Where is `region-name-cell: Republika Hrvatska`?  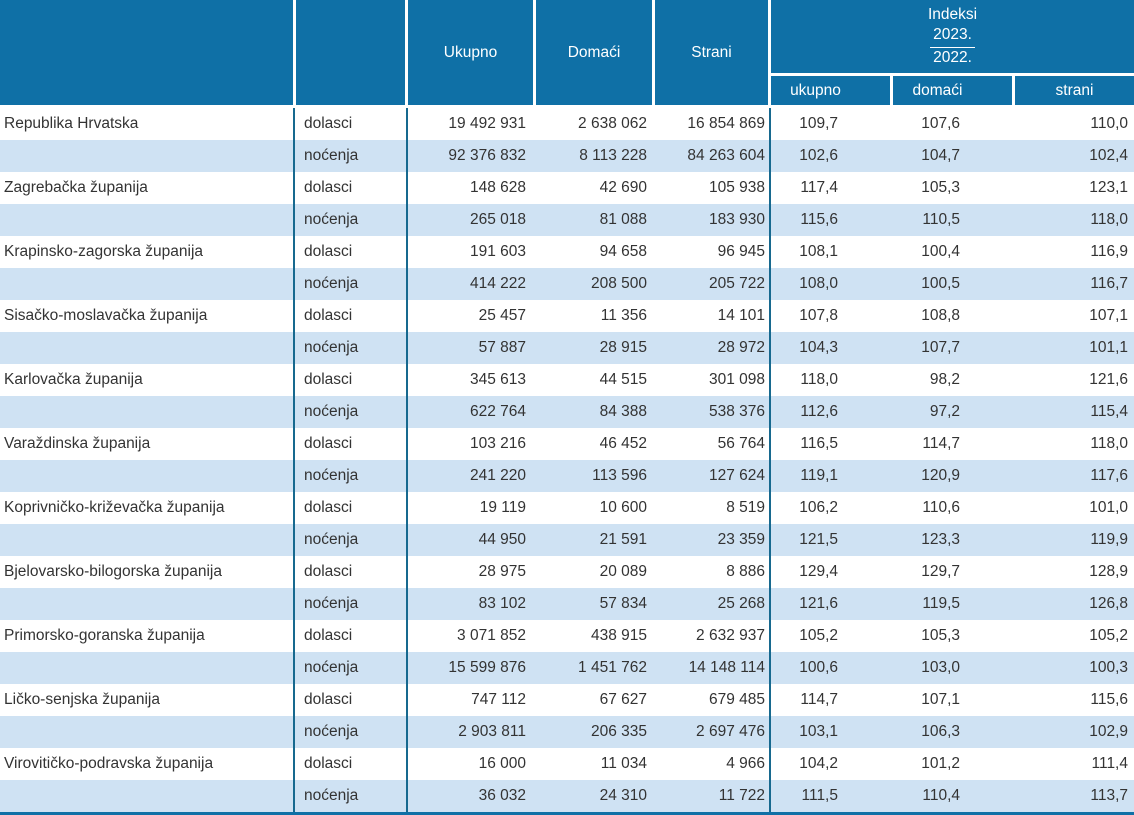 region-name-cell: Republika Hrvatska is located at coordinates (147, 124).